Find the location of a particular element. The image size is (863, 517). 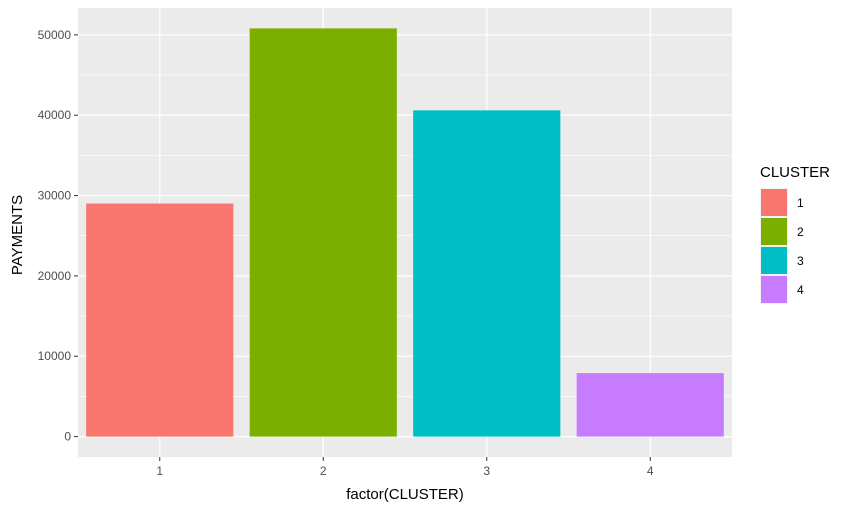

x-axis-title: factor(CLUSTER) is located at coordinates (405, 494).